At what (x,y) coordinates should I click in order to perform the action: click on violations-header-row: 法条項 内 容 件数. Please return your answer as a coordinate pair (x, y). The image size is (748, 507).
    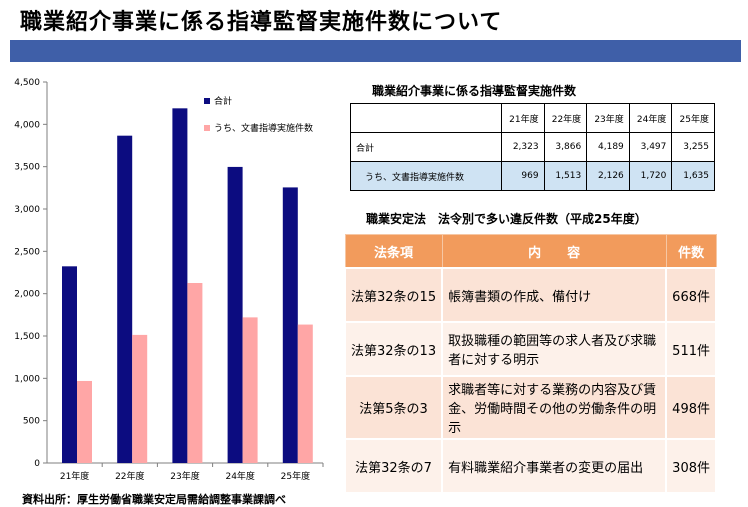
    Looking at the image, I should click on (530, 251).